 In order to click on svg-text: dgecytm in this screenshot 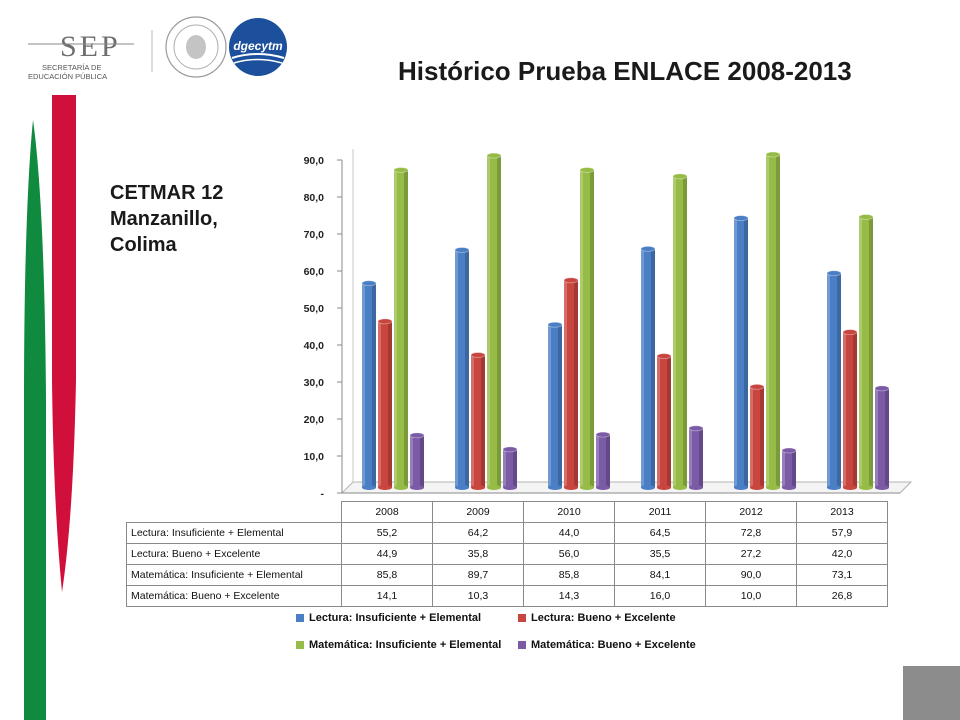, I will do `click(258, 46)`.